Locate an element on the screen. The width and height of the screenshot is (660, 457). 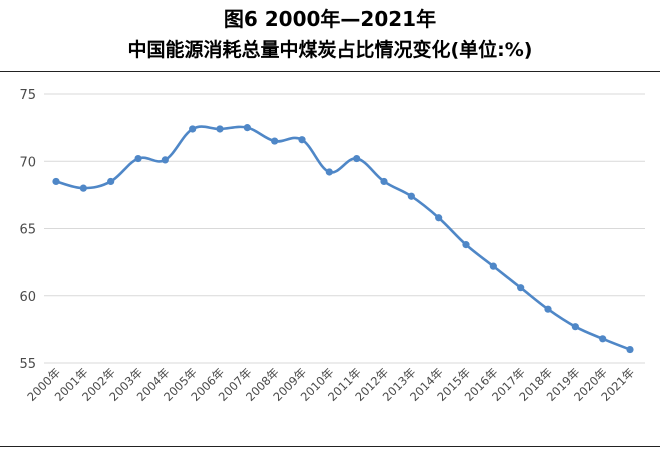
data-point-2014年 is located at coordinates (439, 218).